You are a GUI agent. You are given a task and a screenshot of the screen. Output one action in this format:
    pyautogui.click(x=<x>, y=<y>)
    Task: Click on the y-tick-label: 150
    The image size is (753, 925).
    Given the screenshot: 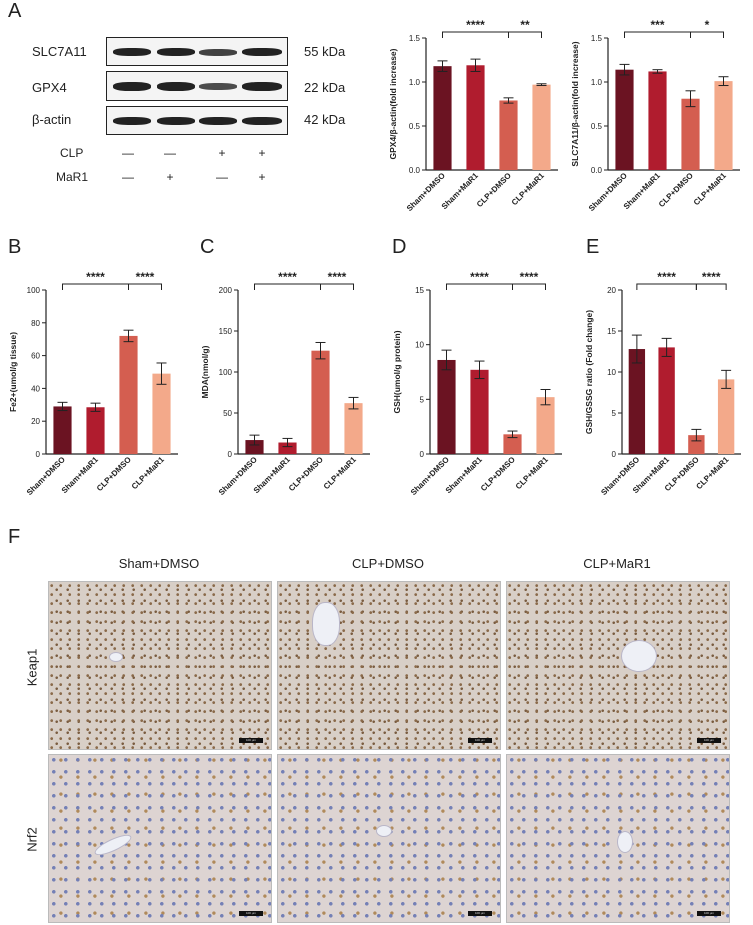 What is the action you would take?
    pyautogui.click(x=226, y=331)
    